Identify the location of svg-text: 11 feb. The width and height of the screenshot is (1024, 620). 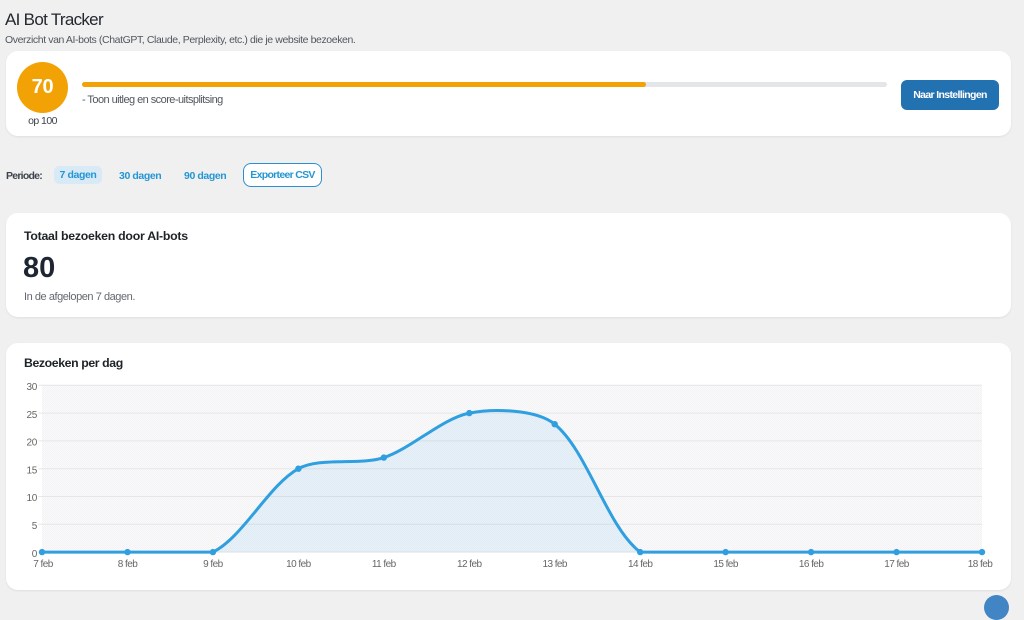
(384, 564).